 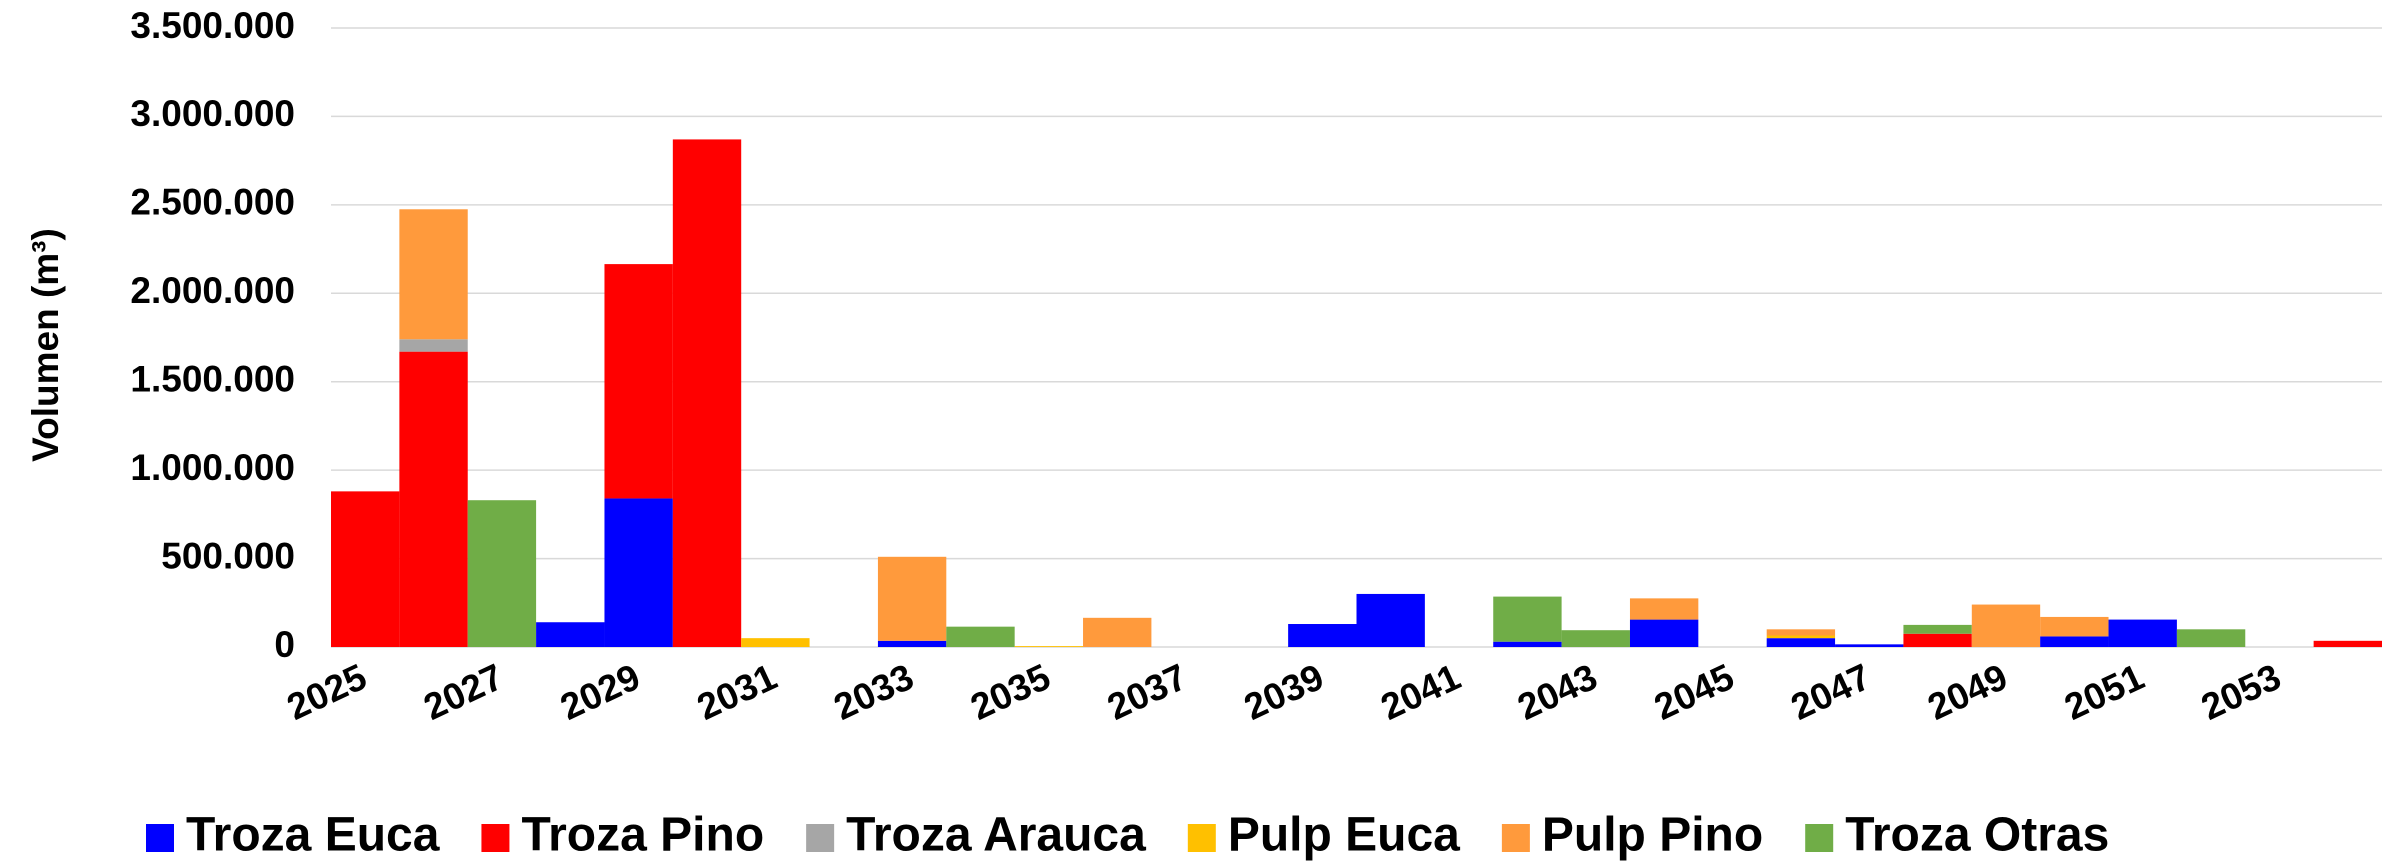 I want to click on x-tick-label: 2037, so click(x=1147, y=692).